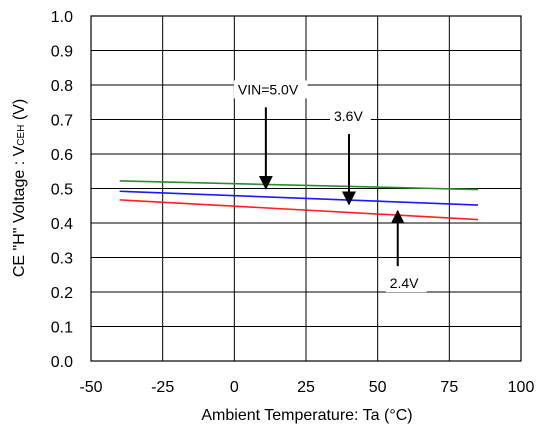 The height and width of the screenshot is (431, 550). I want to click on y-tick-label: 0.3, so click(62, 259).